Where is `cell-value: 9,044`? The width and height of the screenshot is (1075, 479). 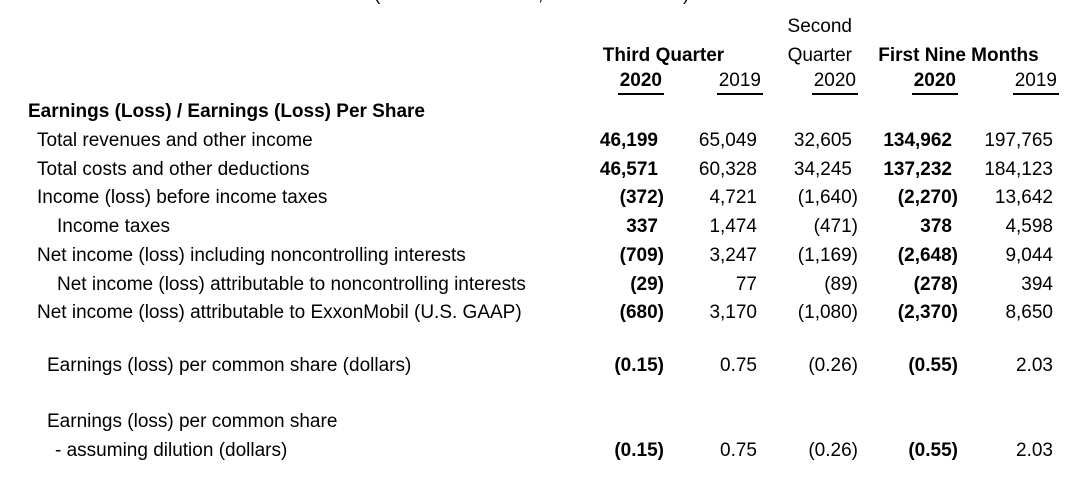
cell-value: 9,044 is located at coordinates (1029, 255).